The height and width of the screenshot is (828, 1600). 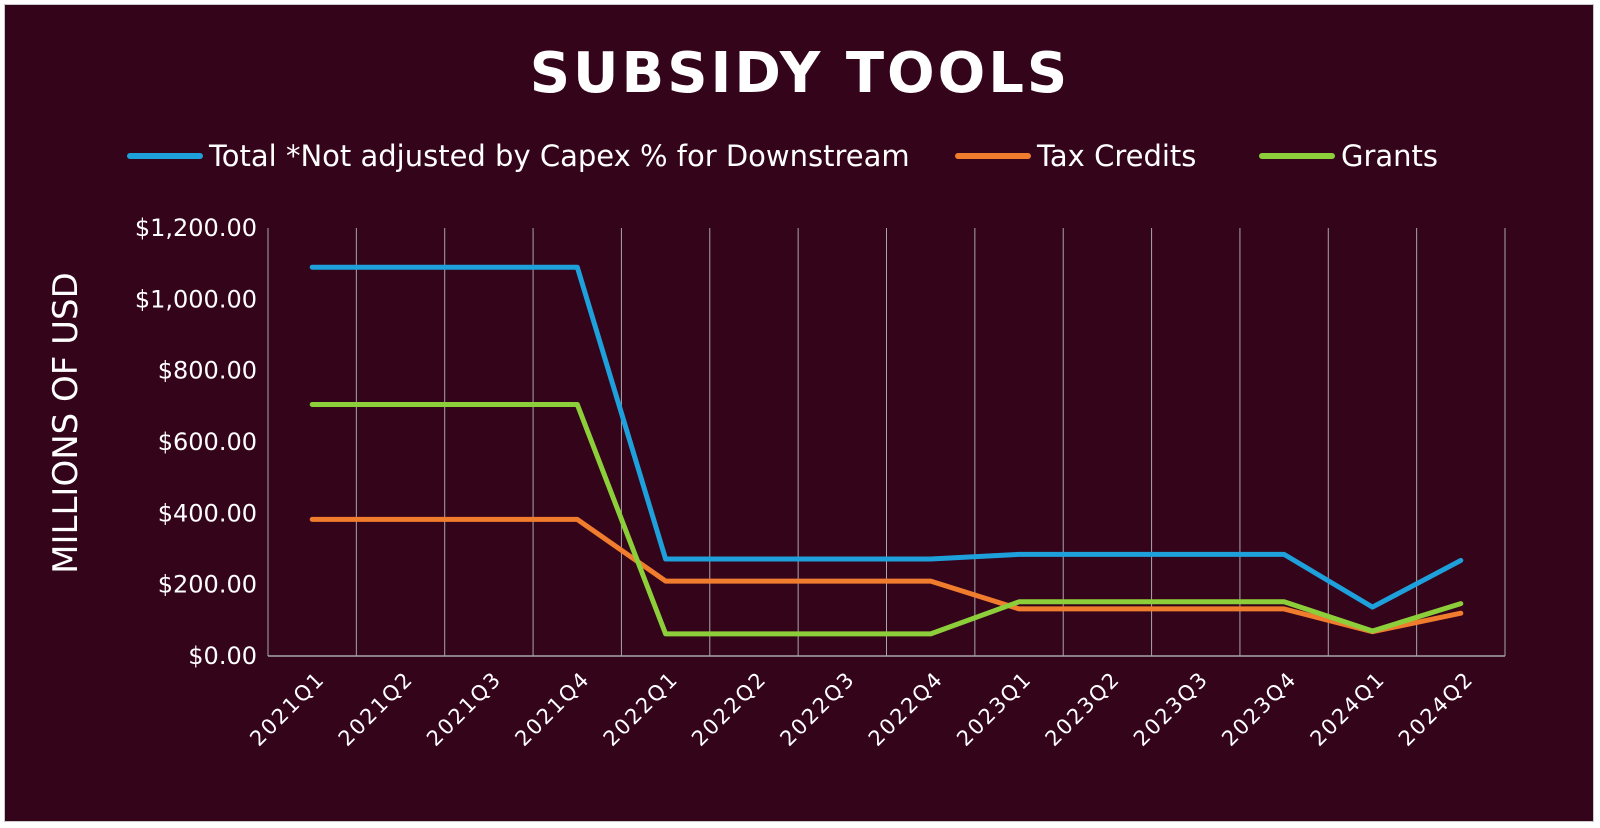 I want to click on y-tick-label: $1,000.00, so click(x=196, y=299).